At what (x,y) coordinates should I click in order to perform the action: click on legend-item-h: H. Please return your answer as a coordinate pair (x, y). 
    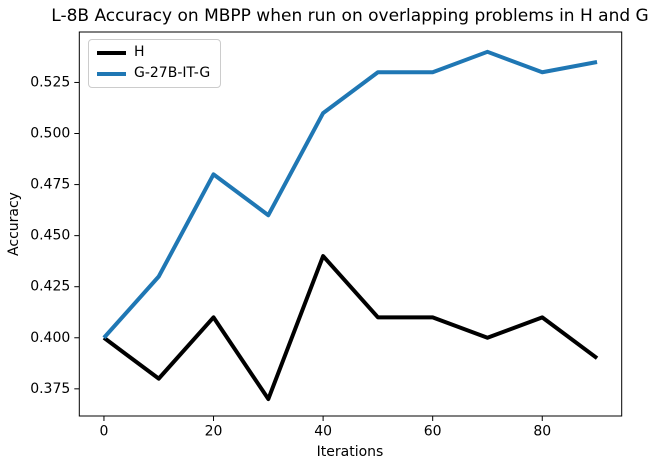
    Looking at the image, I should click on (153, 52).